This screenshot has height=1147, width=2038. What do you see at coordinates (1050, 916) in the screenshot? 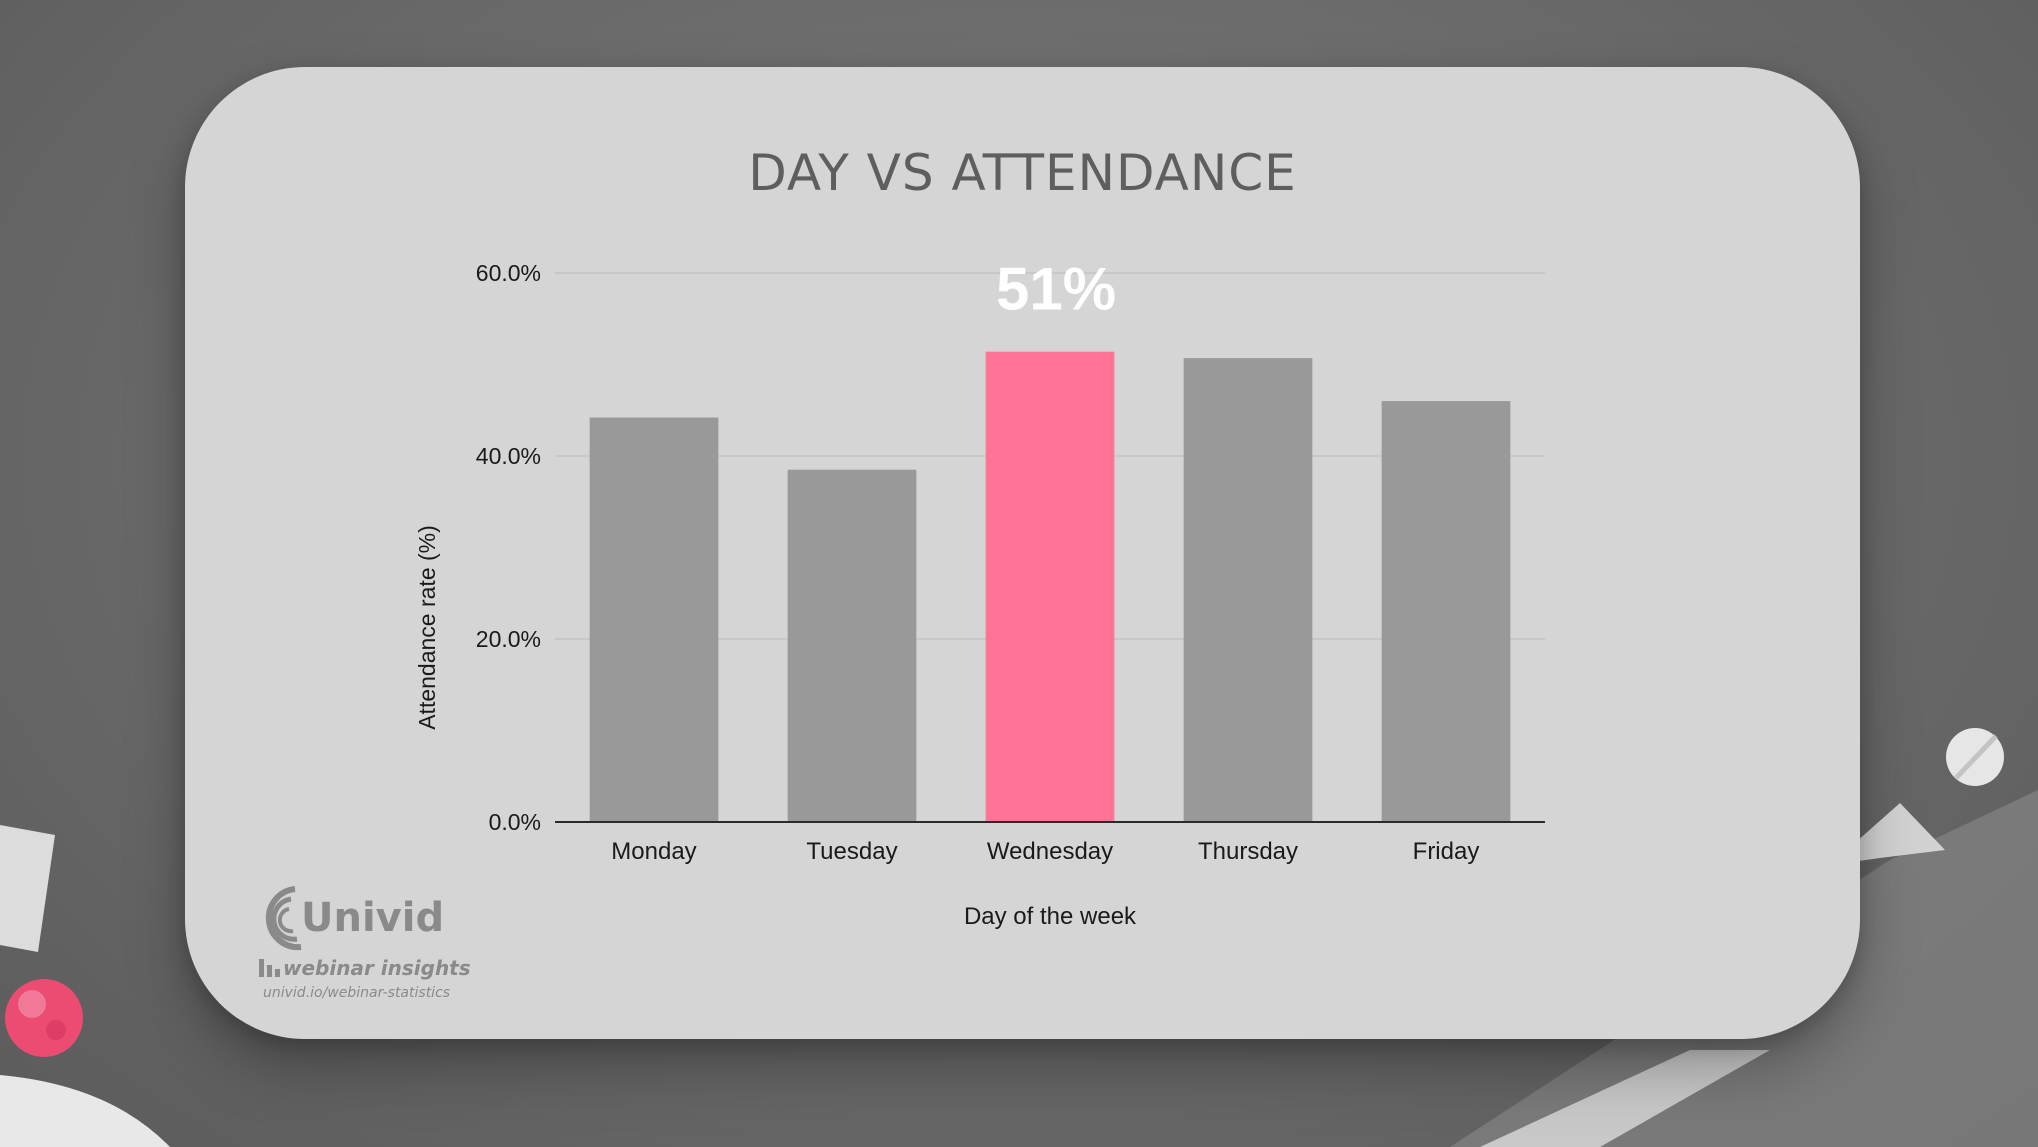
I see `x-axis-title: Day of the week` at bounding box center [1050, 916].